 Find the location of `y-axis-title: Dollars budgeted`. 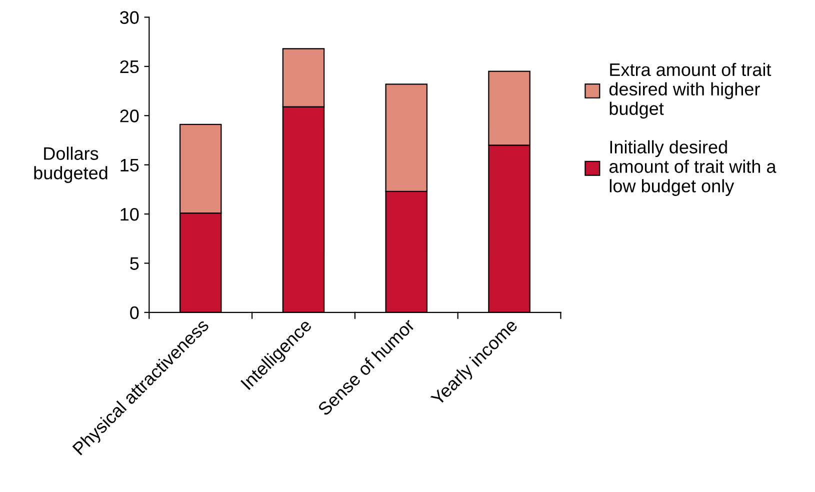

y-axis-title: Dollars budgeted is located at coordinates (71, 164).